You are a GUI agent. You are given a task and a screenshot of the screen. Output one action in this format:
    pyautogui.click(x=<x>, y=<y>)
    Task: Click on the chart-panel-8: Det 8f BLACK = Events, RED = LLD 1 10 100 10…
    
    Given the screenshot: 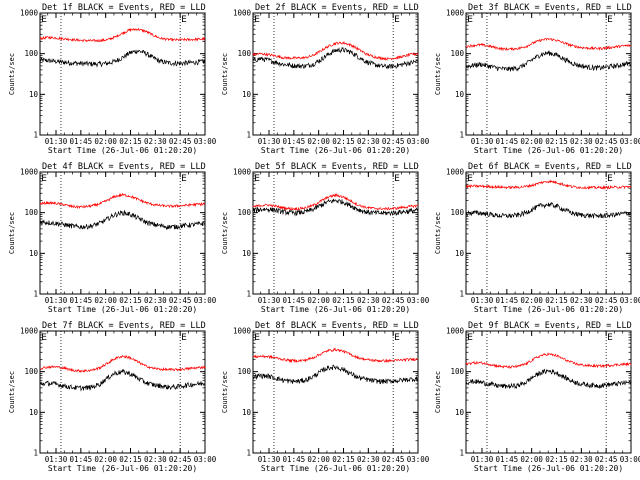 What is the action you would take?
    pyautogui.click(x=325, y=397)
    